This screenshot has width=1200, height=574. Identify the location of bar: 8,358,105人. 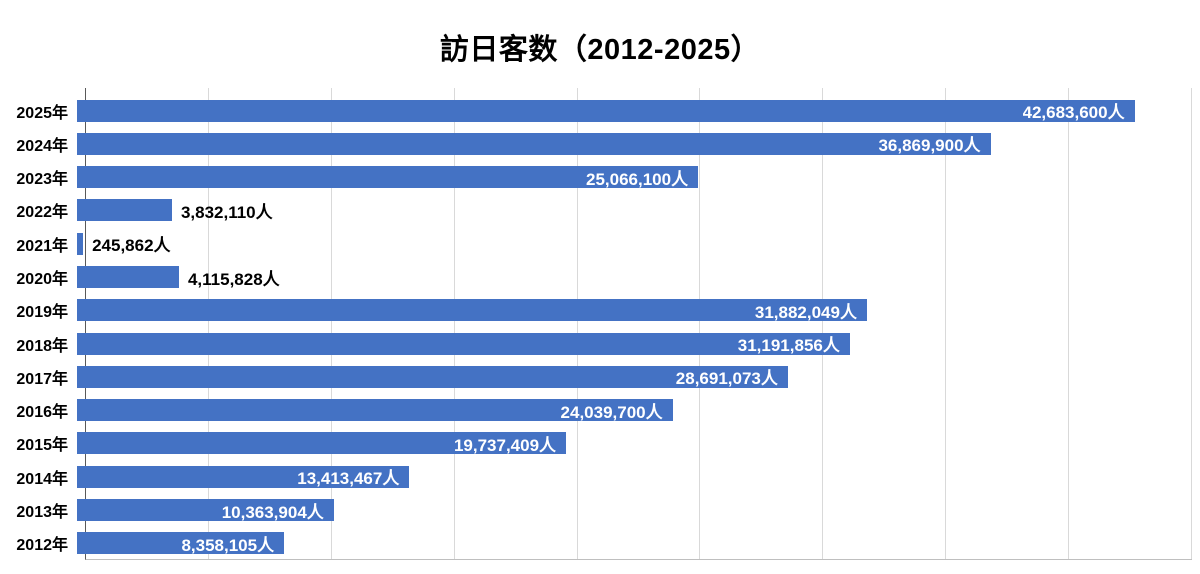
(181, 543).